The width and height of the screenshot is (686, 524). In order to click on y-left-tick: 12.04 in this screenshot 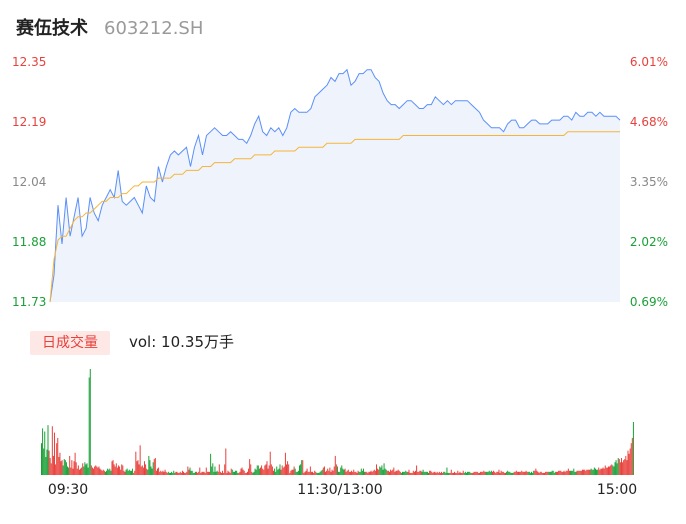, I will do `click(29, 182)`.